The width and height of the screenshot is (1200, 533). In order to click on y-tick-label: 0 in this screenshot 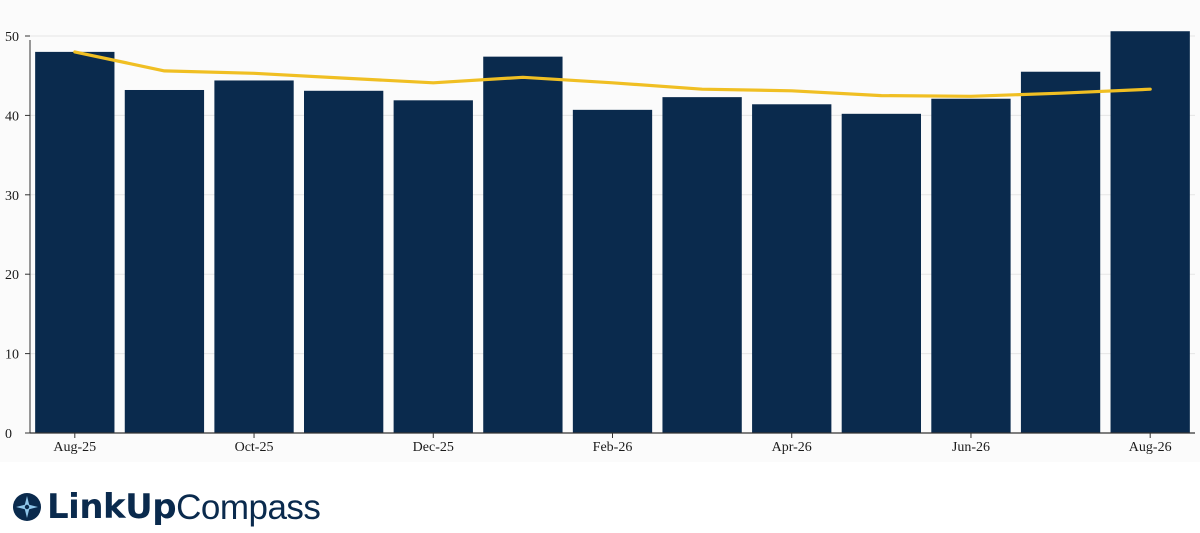, I will do `click(8, 434)`.